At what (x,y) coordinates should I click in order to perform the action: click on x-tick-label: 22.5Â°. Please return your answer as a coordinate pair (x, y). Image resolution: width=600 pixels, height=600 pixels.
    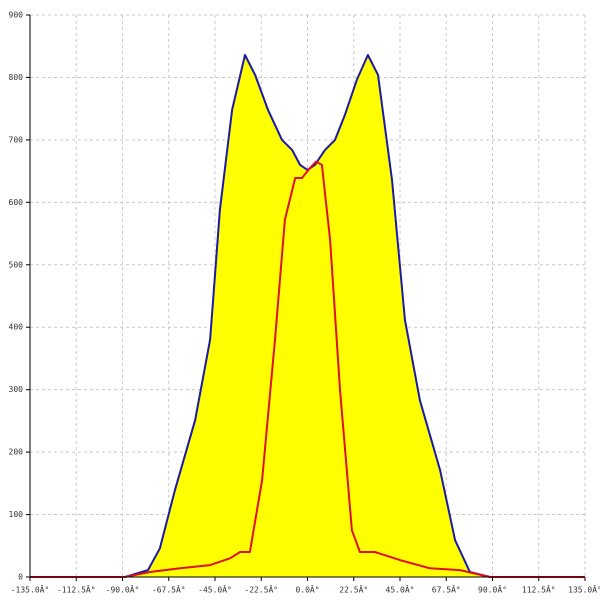
    Looking at the image, I should click on (353, 589).